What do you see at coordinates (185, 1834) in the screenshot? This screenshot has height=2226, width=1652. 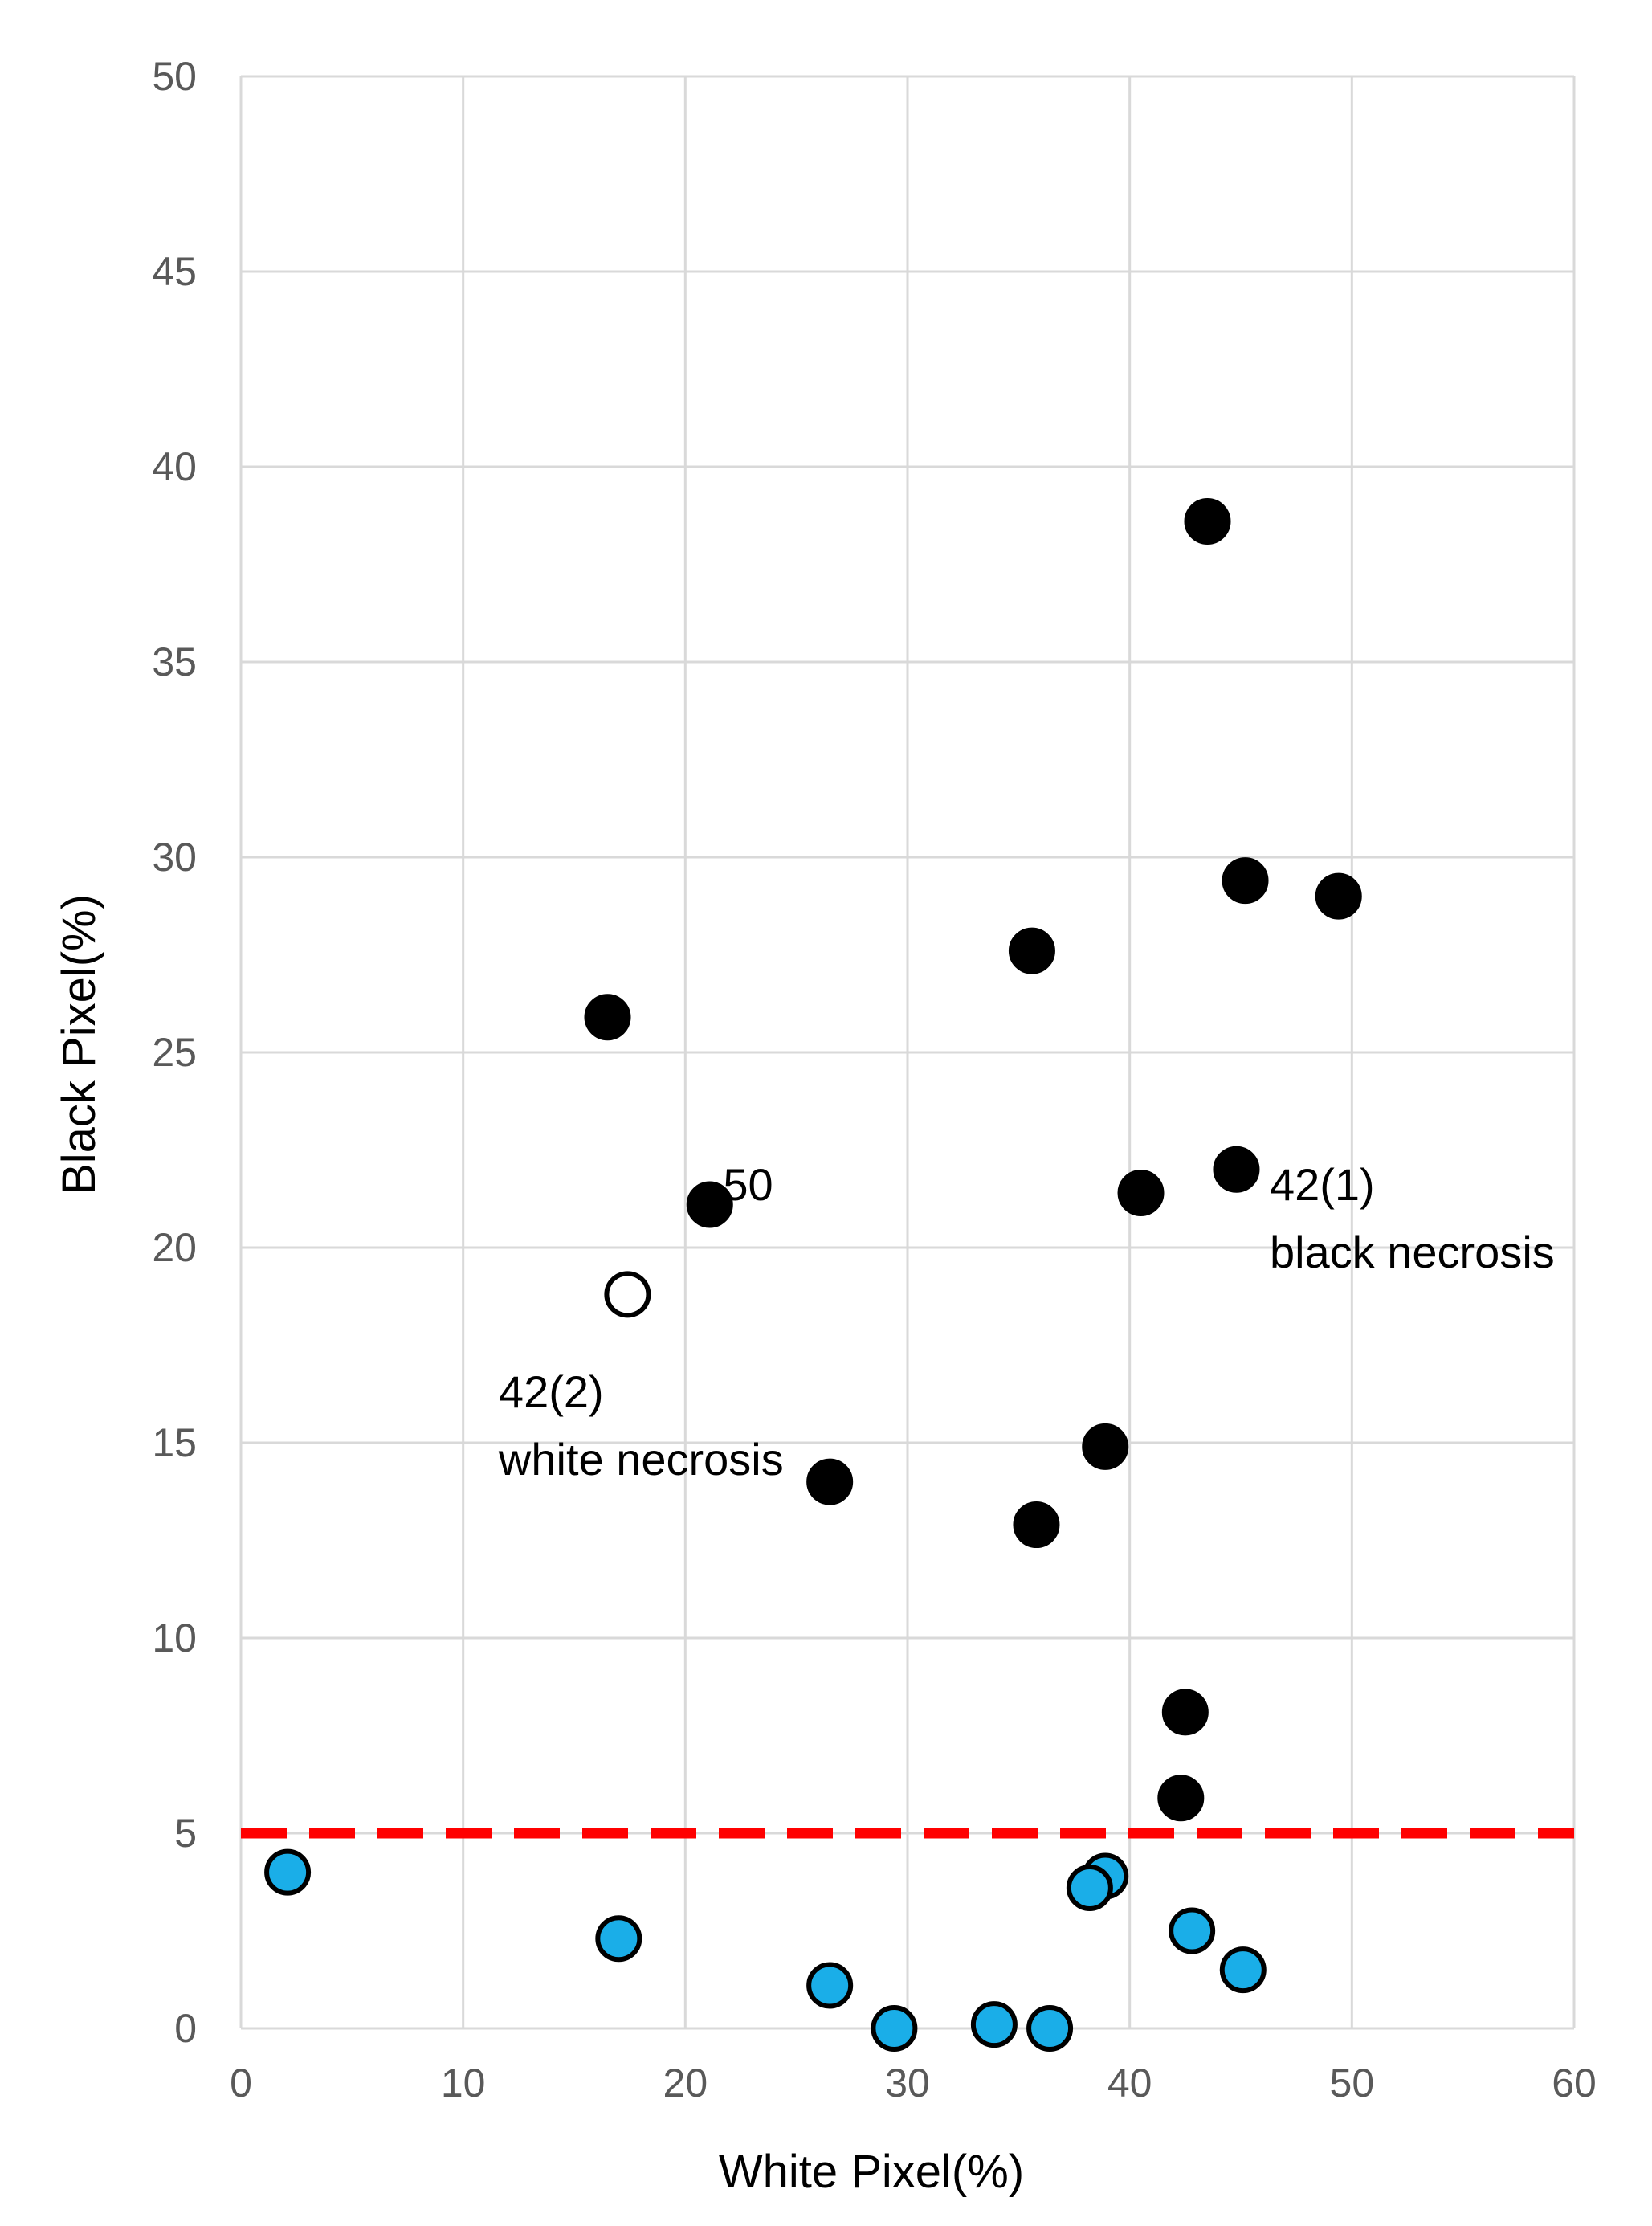 I see `y-tick-label: 5` at bounding box center [185, 1834].